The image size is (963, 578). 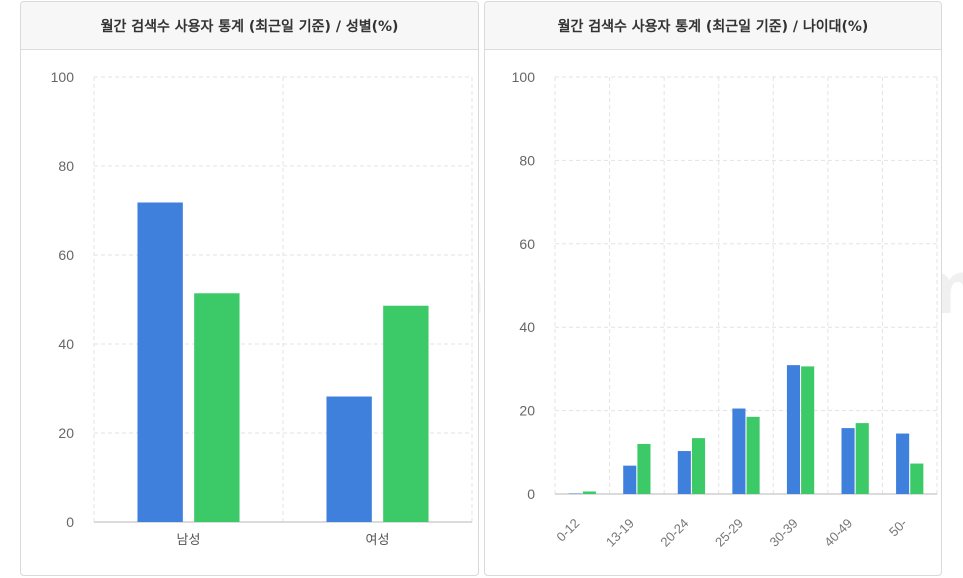 What do you see at coordinates (589, 492) in the screenshot?
I see `age-bar-0-12-s2` at bounding box center [589, 492].